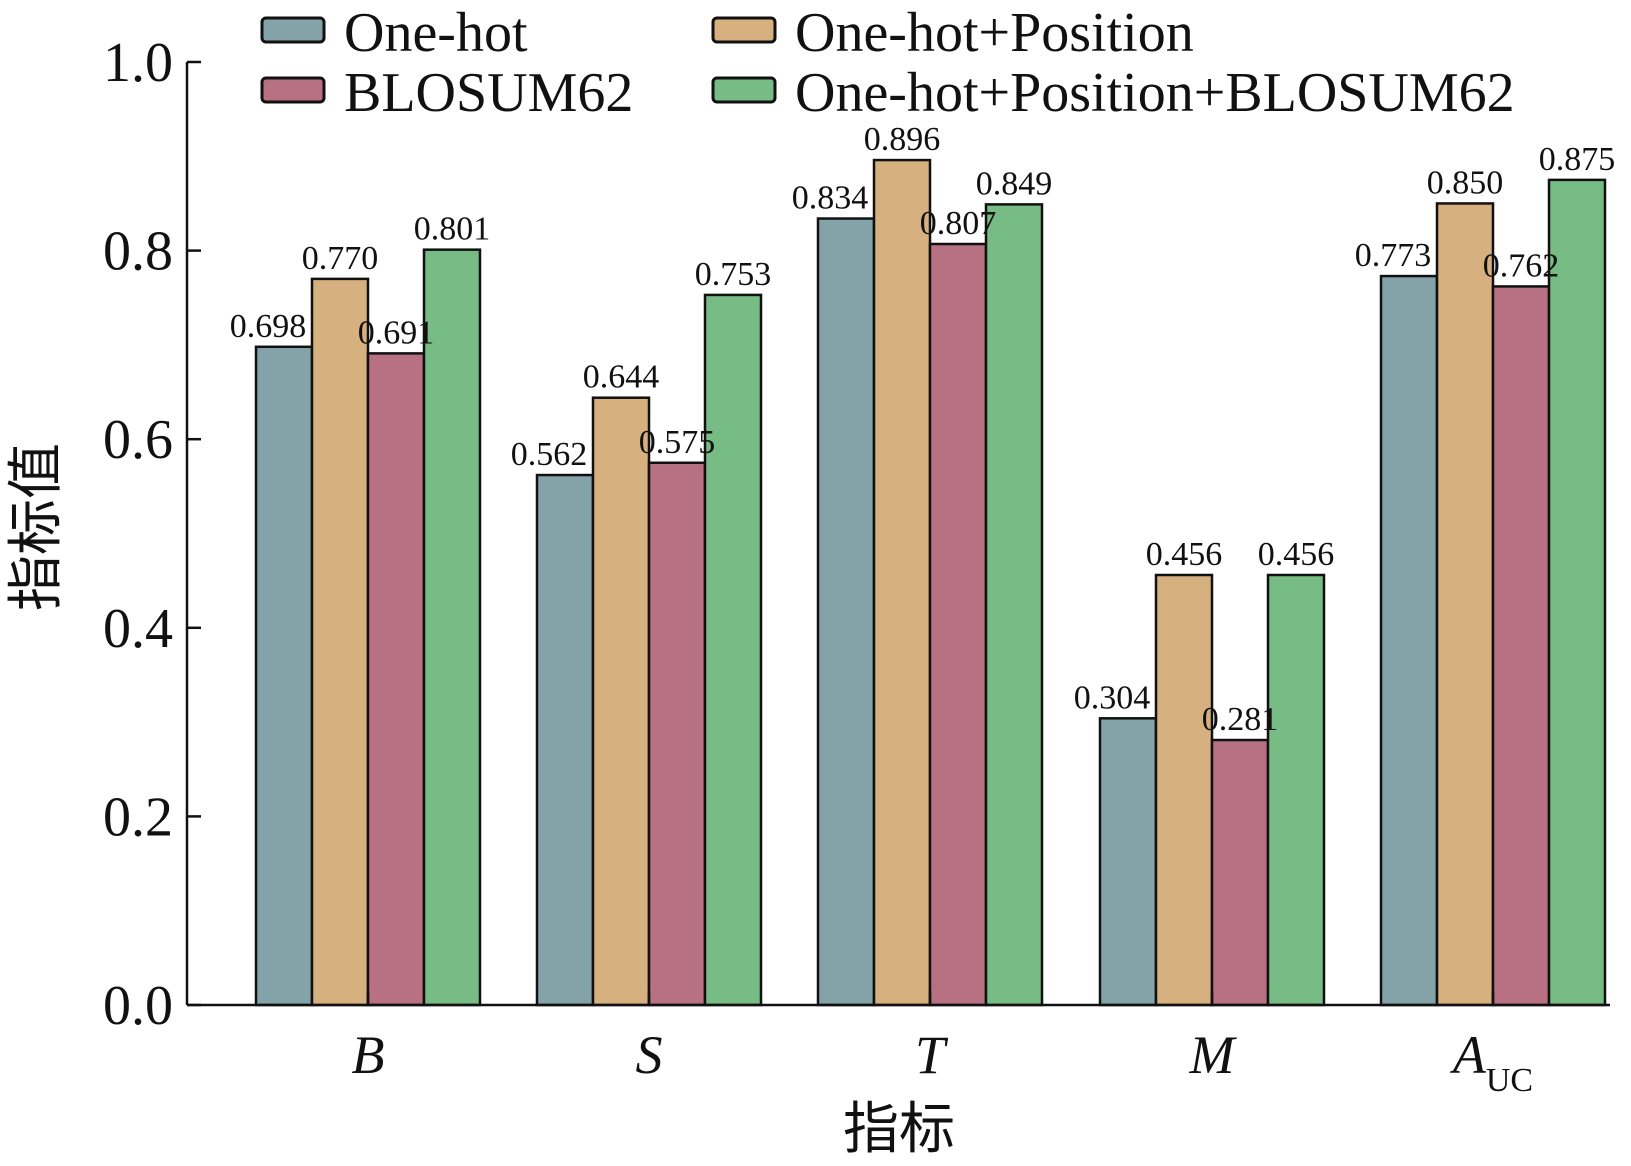  What do you see at coordinates (994, 33) in the screenshot?
I see `legend-label-1: One-hot+Position` at bounding box center [994, 33].